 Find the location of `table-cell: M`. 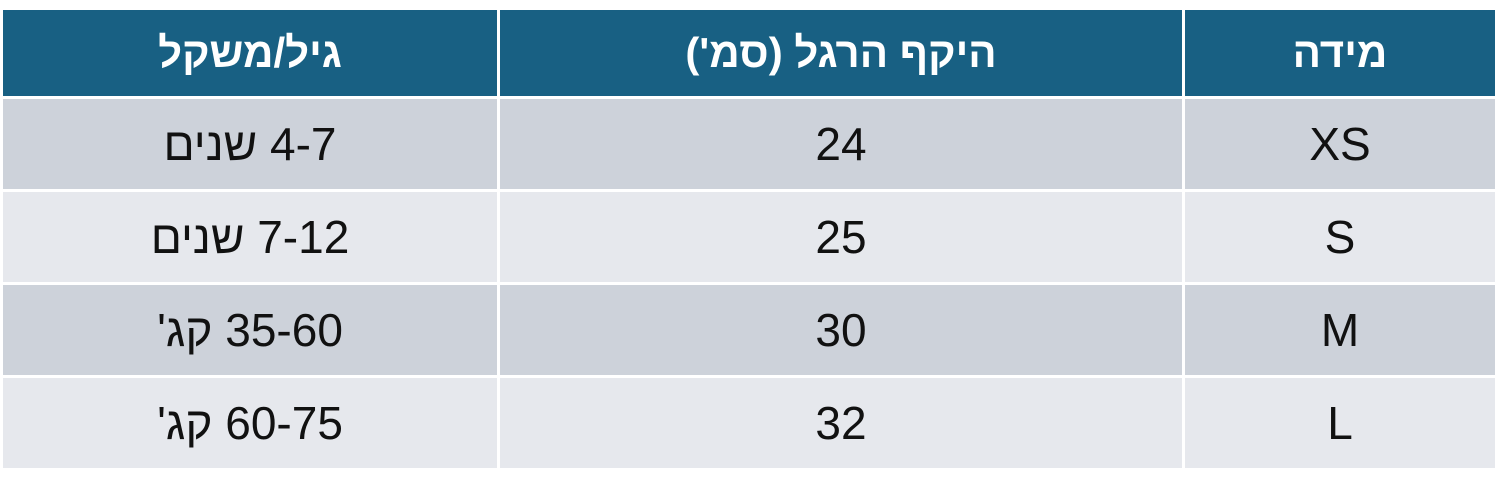

table-cell: M is located at coordinates (1340, 330).